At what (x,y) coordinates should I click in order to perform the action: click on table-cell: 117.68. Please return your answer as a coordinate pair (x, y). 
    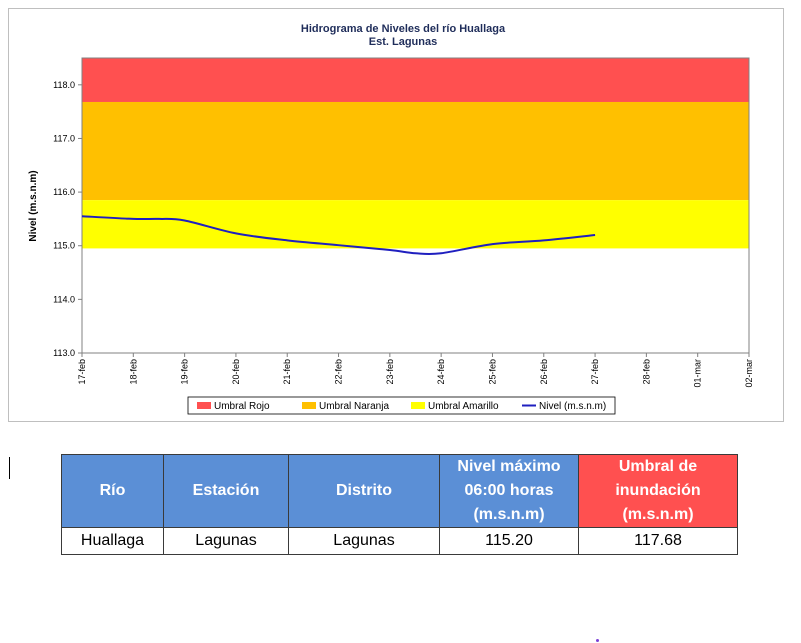
    Looking at the image, I should click on (658, 541).